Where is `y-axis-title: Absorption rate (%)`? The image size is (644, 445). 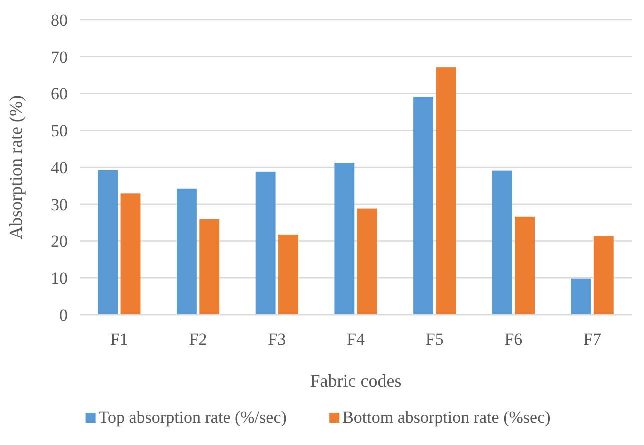
y-axis-title: Absorption rate (%) is located at coordinates (16, 168).